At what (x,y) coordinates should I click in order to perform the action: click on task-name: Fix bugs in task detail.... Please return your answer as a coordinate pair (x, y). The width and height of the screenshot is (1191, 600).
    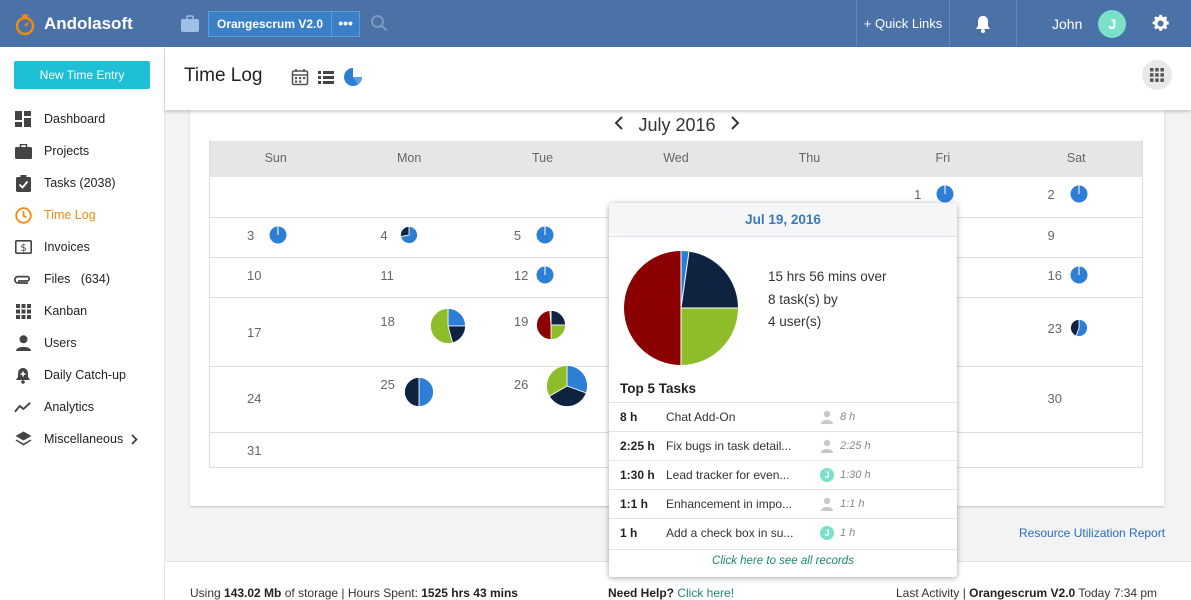
    Looking at the image, I should click on (729, 446).